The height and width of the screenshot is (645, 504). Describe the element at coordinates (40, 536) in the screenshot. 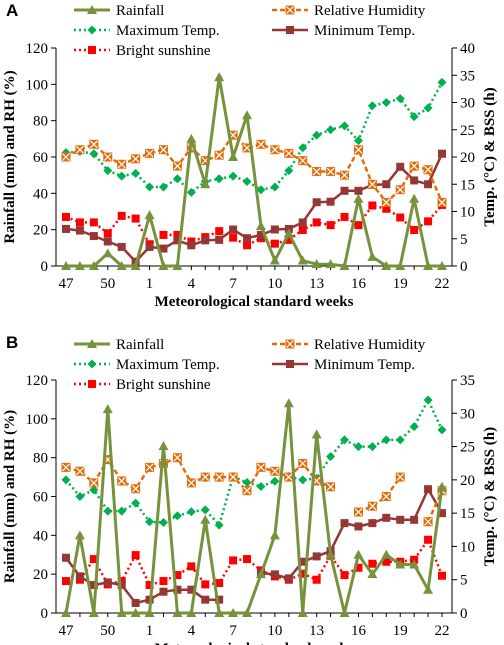

I see `y-tick-label-left: 40` at that location.